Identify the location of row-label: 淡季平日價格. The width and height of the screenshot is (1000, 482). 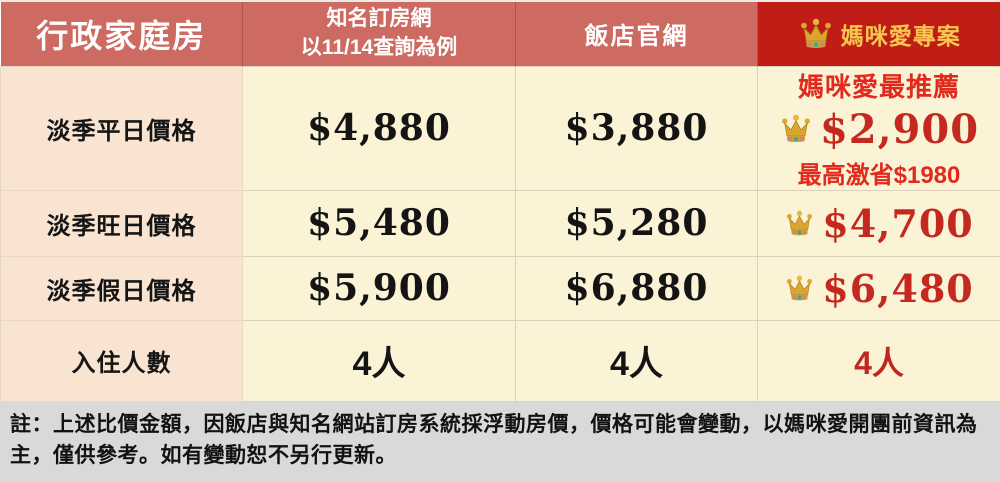
(121, 128).